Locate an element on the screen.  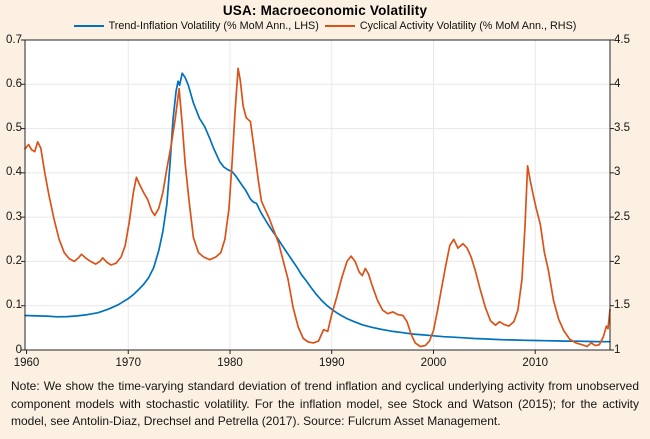
legend-line-orange-icon is located at coordinates (339, 26).